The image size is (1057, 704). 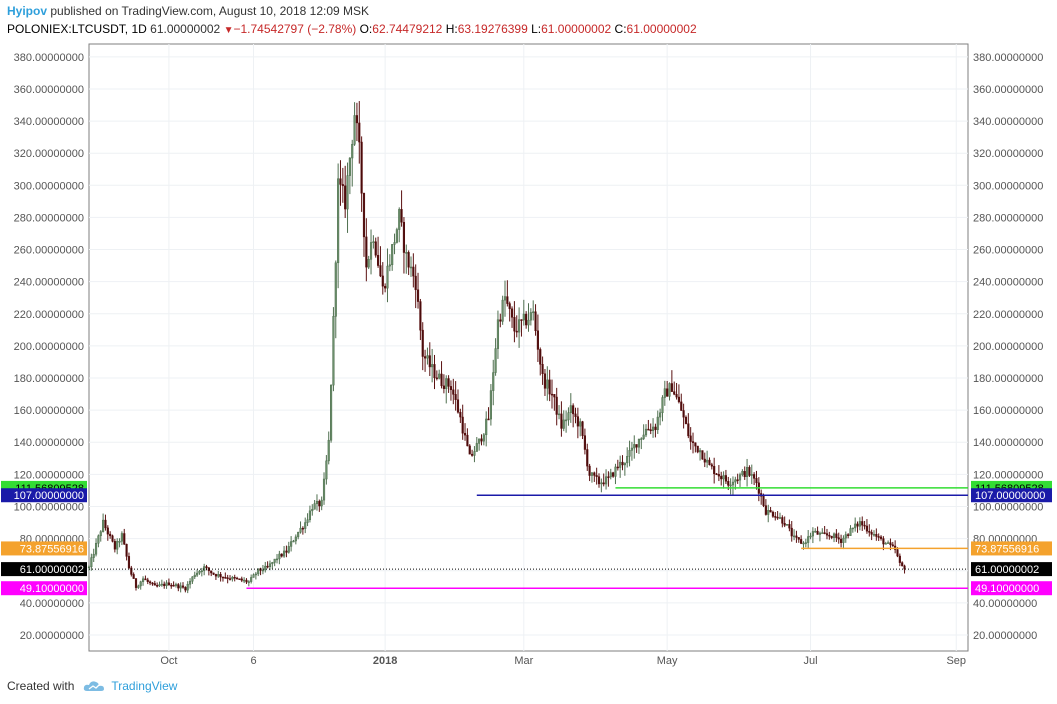 What do you see at coordinates (144, 686) in the screenshot?
I see `tradingview-link: TradingView` at bounding box center [144, 686].